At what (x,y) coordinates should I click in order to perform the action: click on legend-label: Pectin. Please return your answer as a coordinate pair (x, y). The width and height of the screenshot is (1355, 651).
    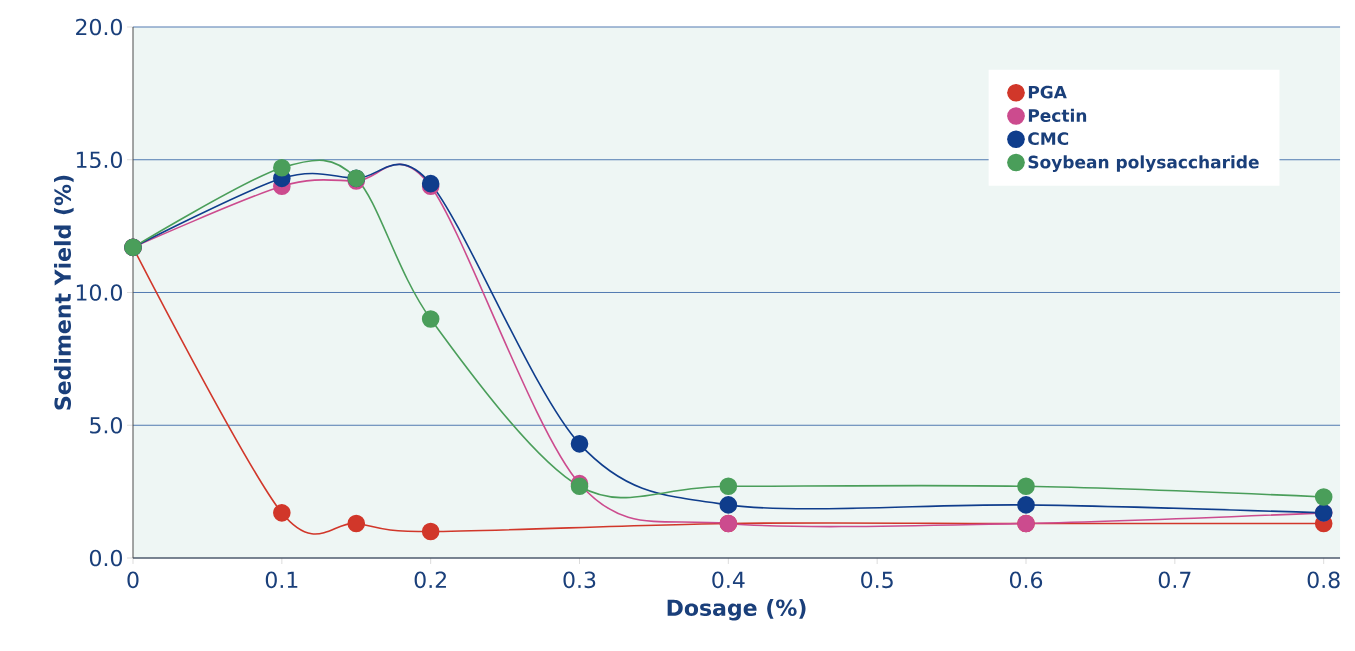
    Looking at the image, I should click on (1057, 115).